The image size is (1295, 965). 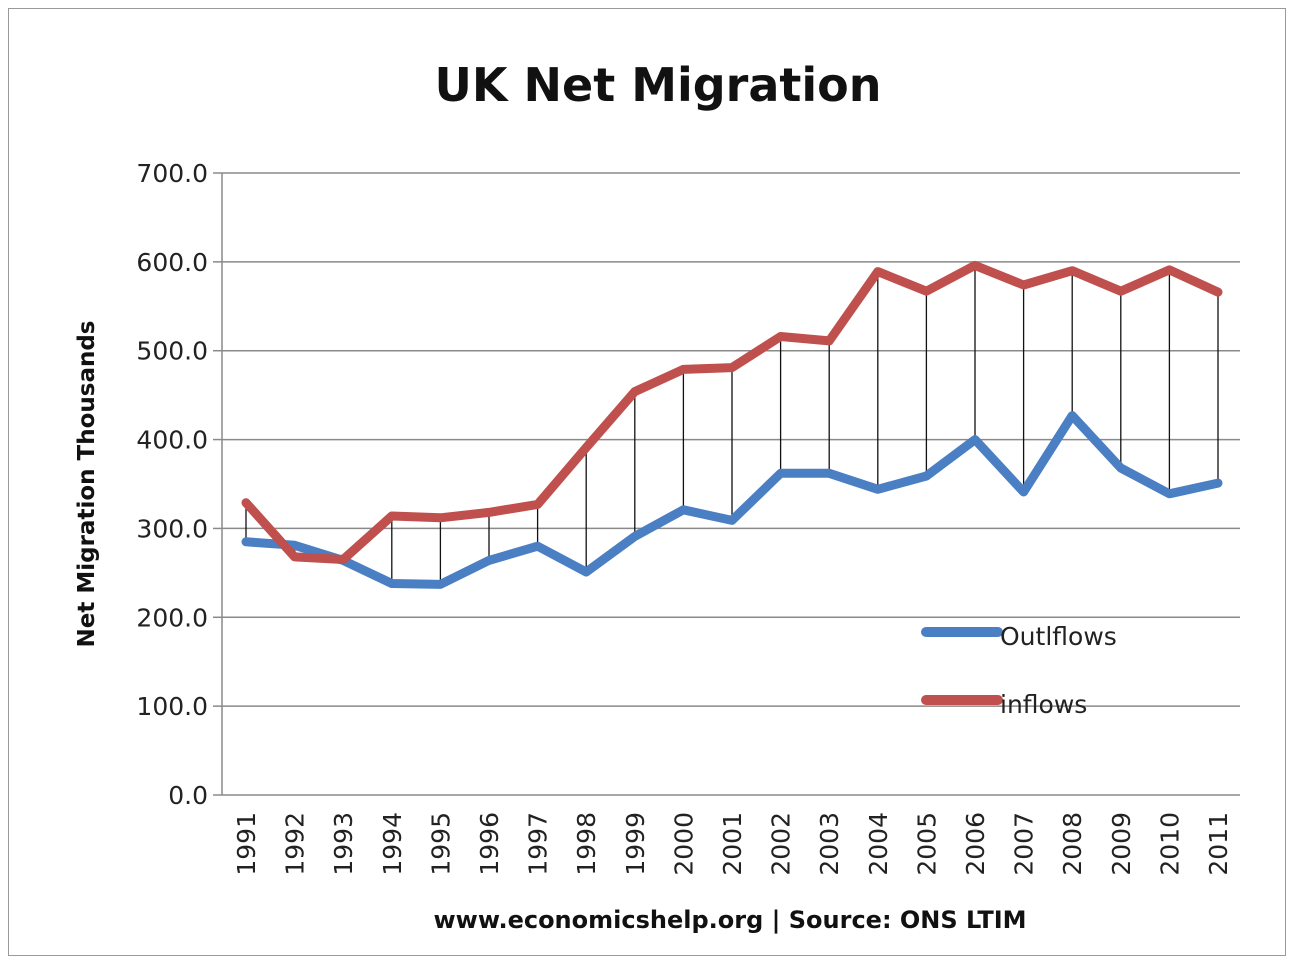 I want to click on x-tick-label: 2011, so click(x=1218, y=844).